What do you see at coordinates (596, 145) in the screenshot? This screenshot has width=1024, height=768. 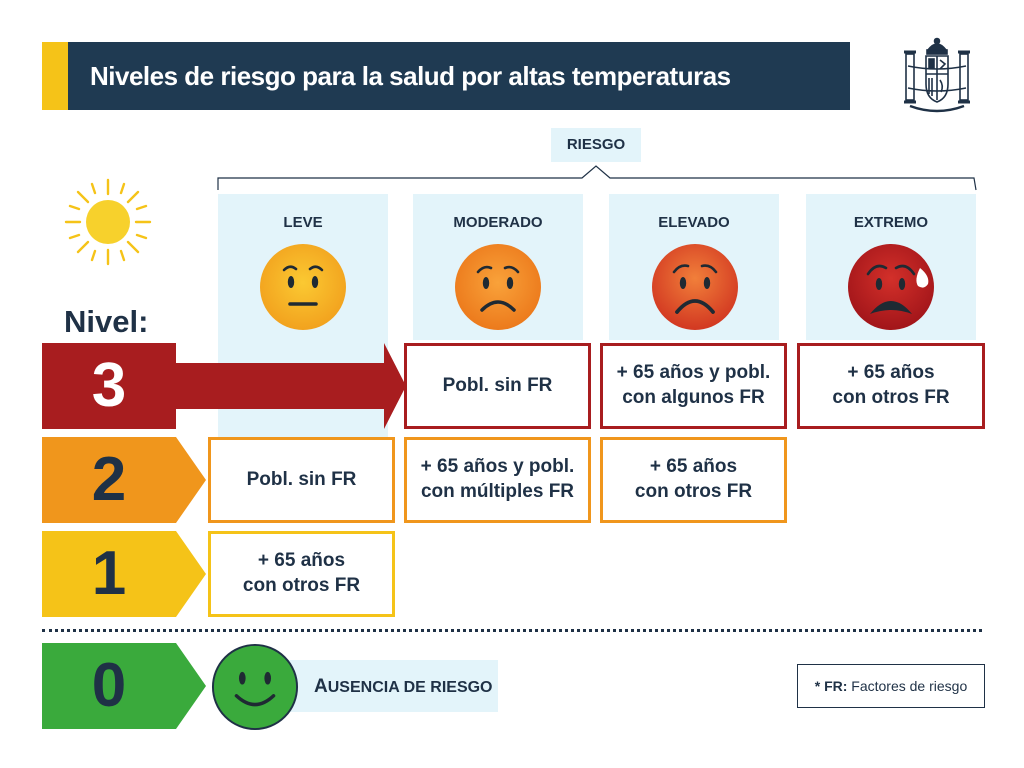 I see `riesgo-label: RIESGO` at bounding box center [596, 145].